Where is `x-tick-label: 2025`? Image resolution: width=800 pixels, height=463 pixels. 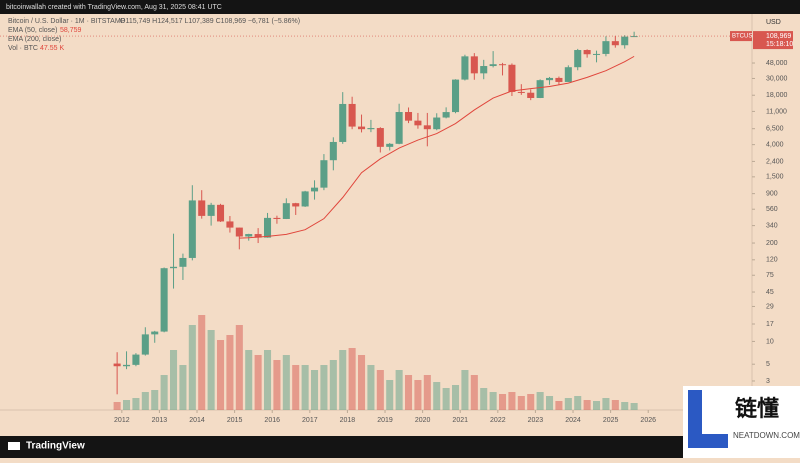 x-tick-label: 2025 is located at coordinates (611, 420).